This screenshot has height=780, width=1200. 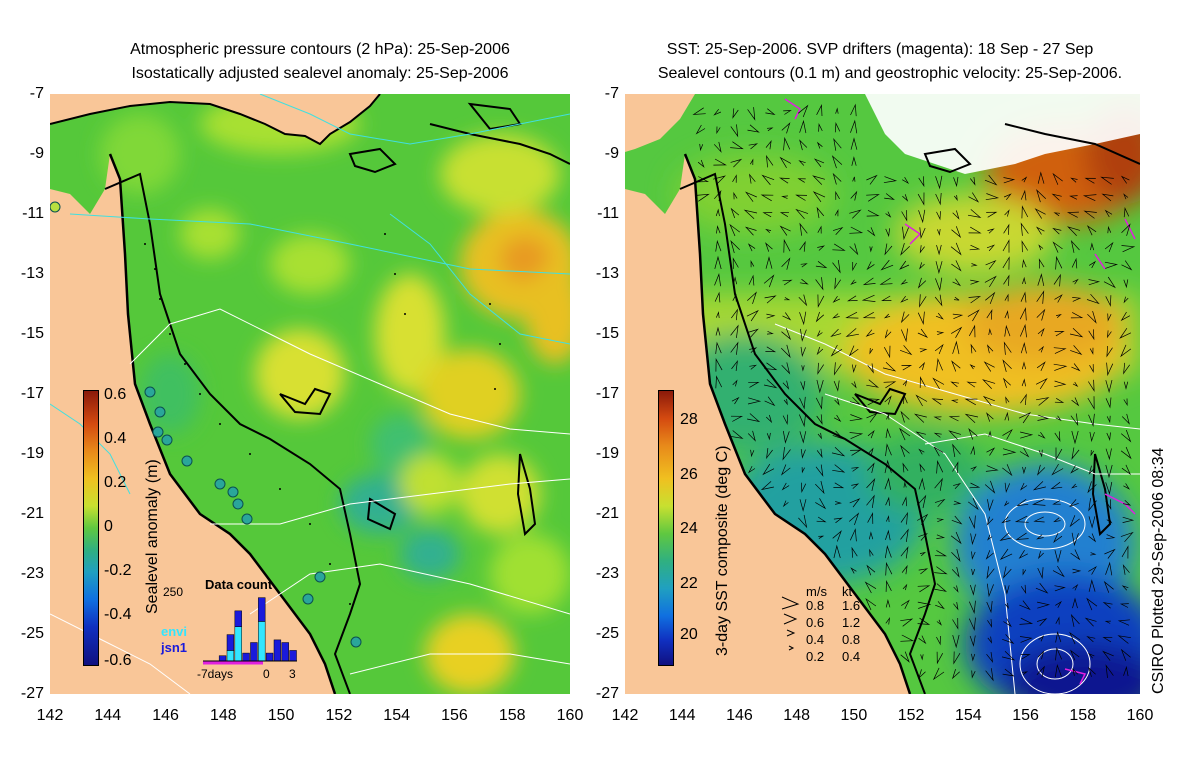 What do you see at coordinates (607, 573) in the screenshot?
I see `y-tick-label: -23` at bounding box center [607, 573].